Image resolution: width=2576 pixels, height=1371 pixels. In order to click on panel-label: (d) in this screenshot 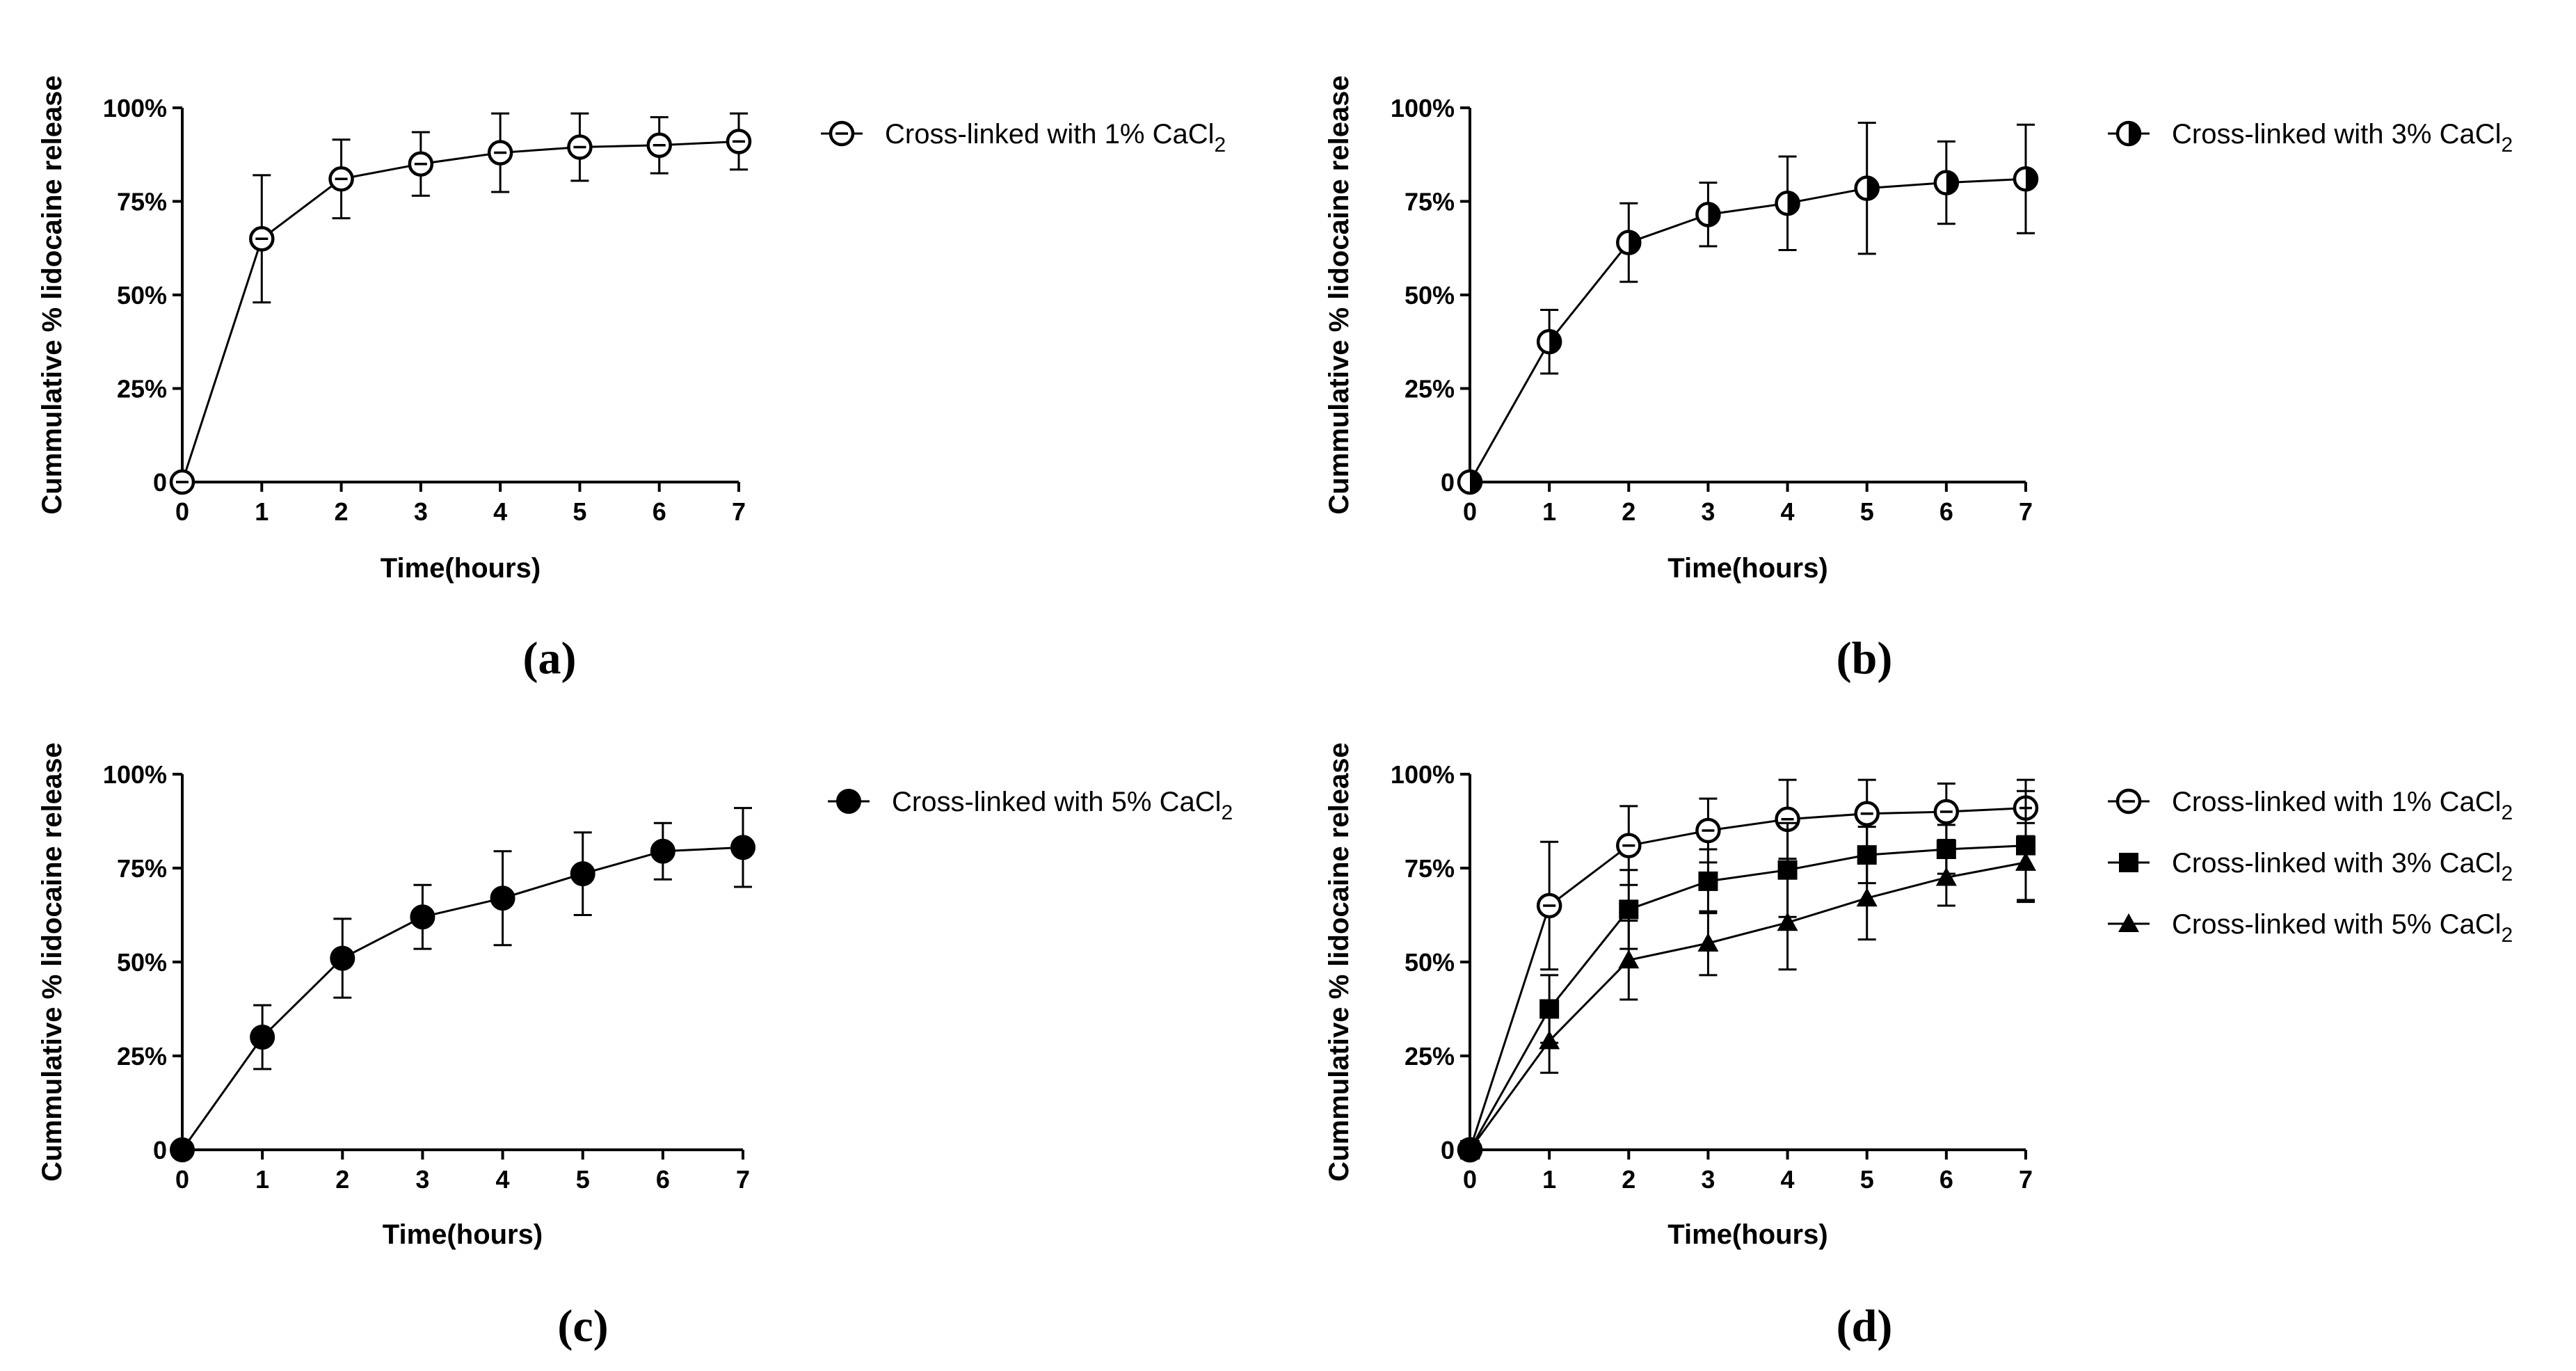, I will do `click(1865, 1326)`.